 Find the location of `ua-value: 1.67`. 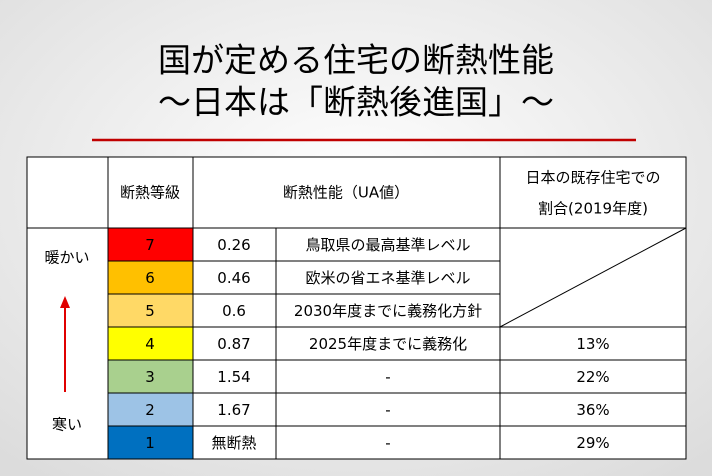

ua-value: 1.67 is located at coordinates (233, 410).